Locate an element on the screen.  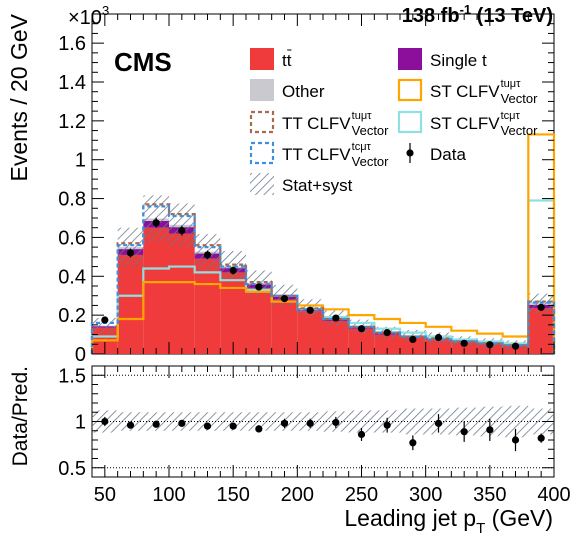
x-tick-label: 300 is located at coordinates (425, 495).